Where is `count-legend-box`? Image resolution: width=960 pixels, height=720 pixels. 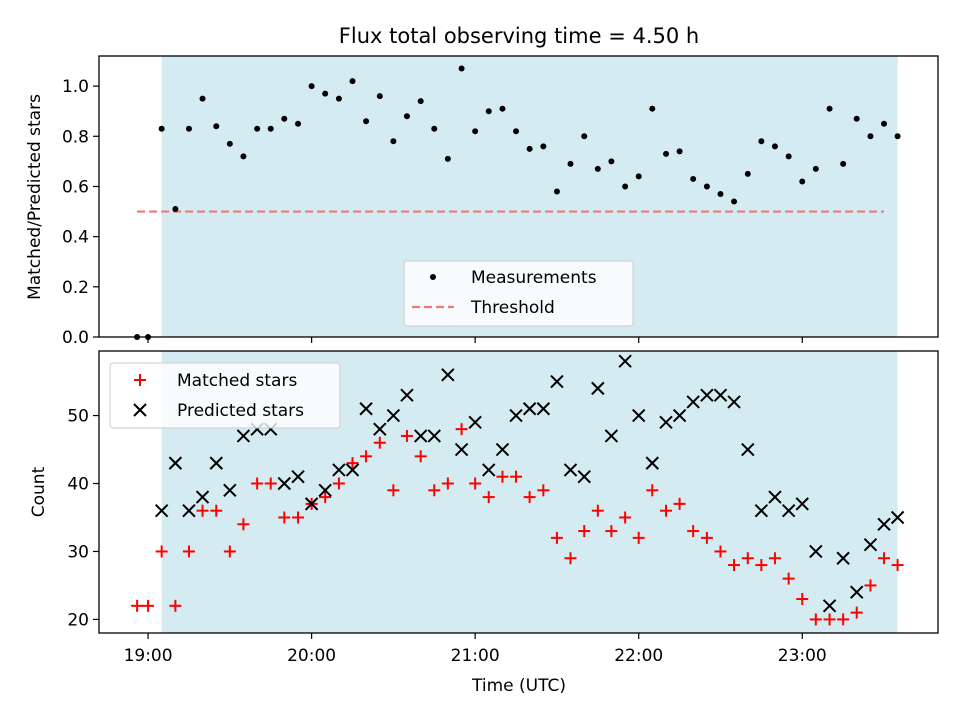
count-legend-box is located at coordinates (225, 395).